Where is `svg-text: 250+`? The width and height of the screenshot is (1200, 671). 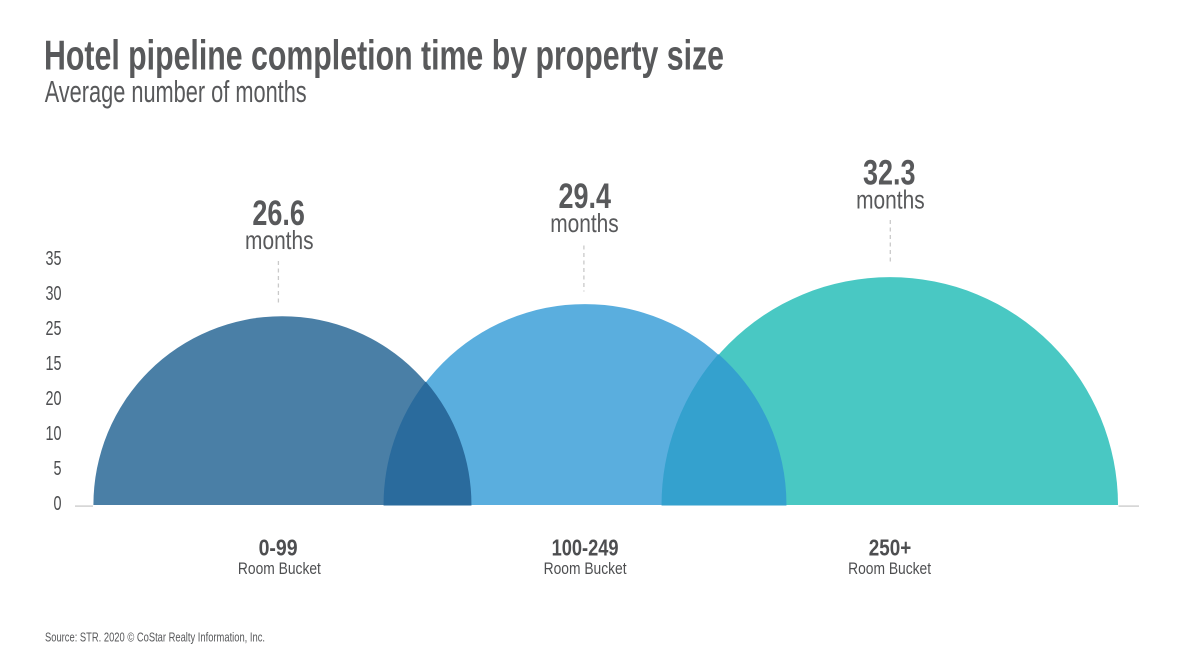 svg-text: 250+ is located at coordinates (890, 548).